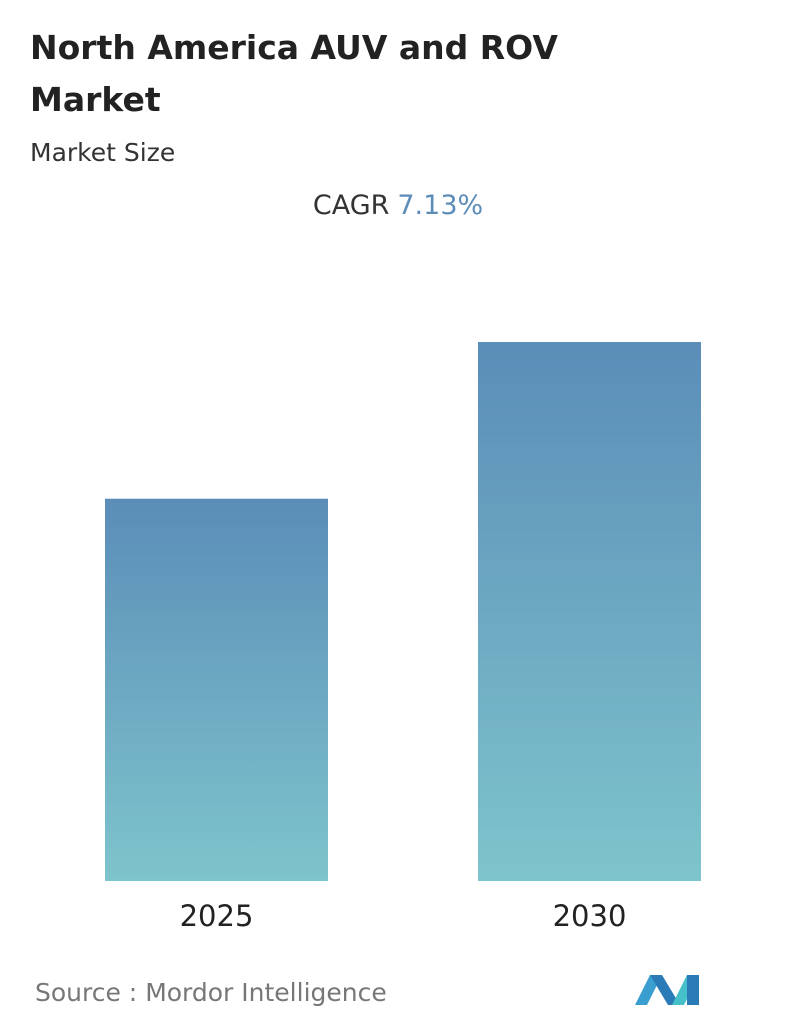 This screenshot has height=1034, width=796. What do you see at coordinates (667, 990) in the screenshot?
I see `logo` at bounding box center [667, 990].